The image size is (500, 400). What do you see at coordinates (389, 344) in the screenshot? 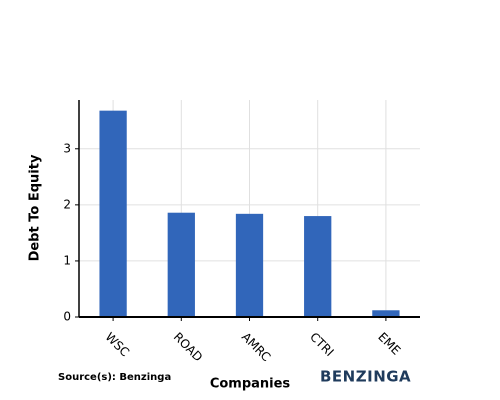
I see `x-tick-label: EME` at bounding box center [389, 344].